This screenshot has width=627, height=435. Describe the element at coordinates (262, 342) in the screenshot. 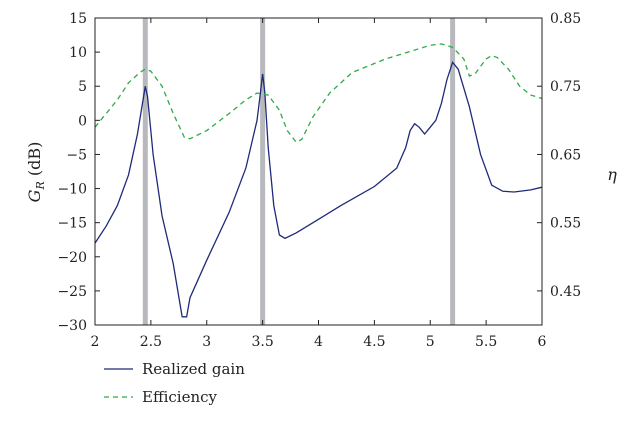

I see `x-tick-label: 3.5` at that location.